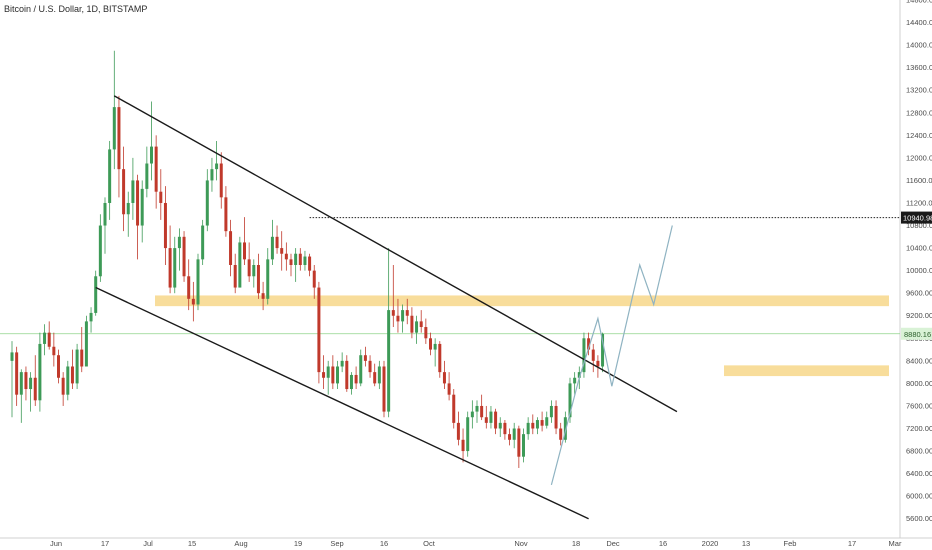  I want to click on y-tick-label: 10400.00, so click(919, 248).